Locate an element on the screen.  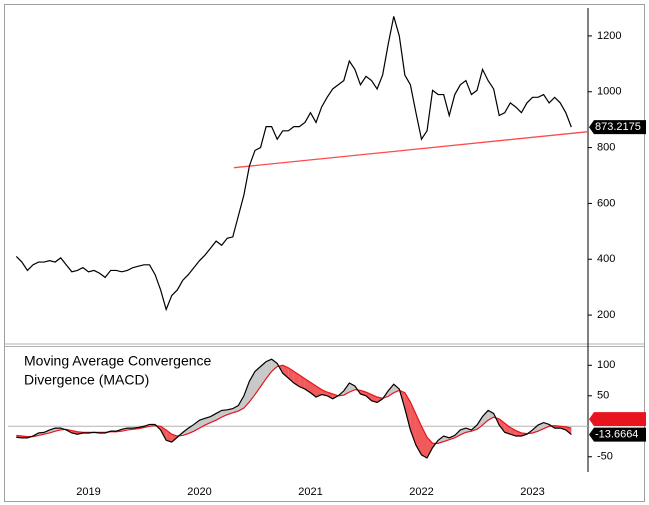
y-tick-label: 800 is located at coordinates (606, 147).